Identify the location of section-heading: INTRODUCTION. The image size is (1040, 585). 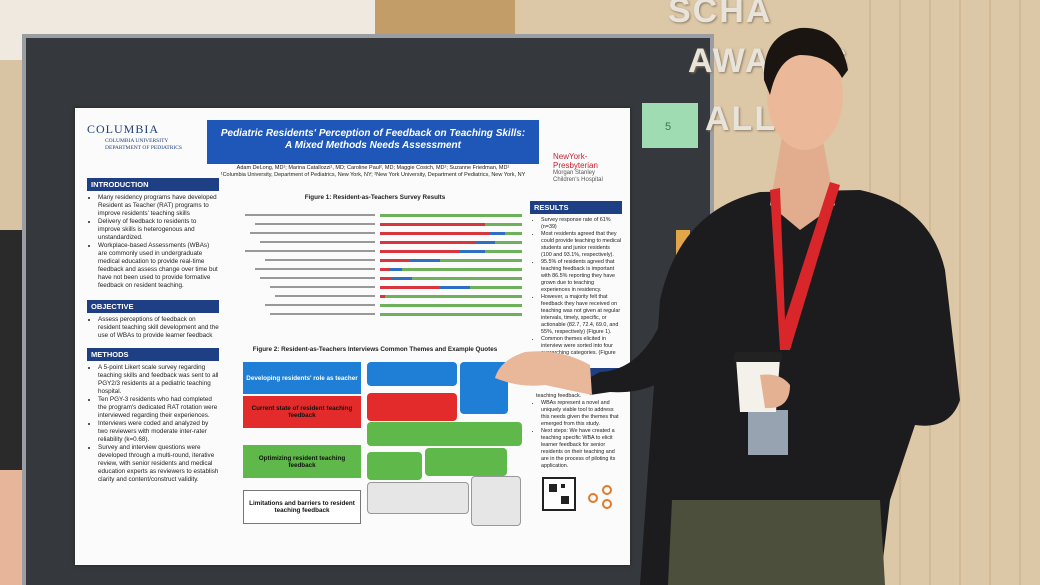
(153, 184).